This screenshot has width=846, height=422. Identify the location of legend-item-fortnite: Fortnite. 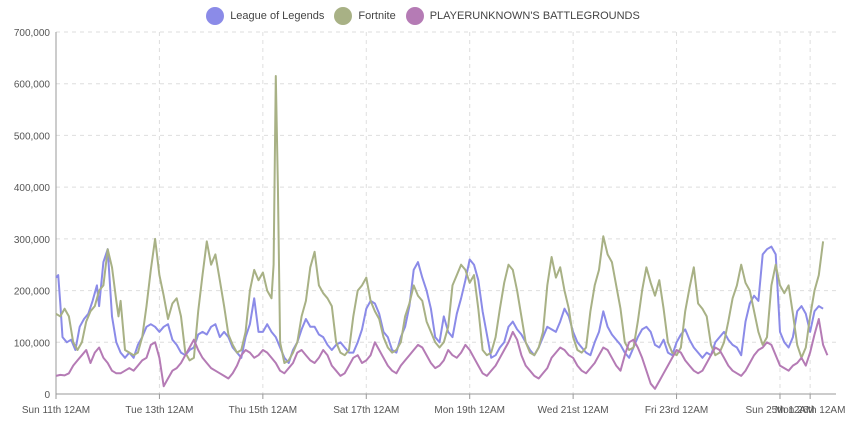
(365, 16).